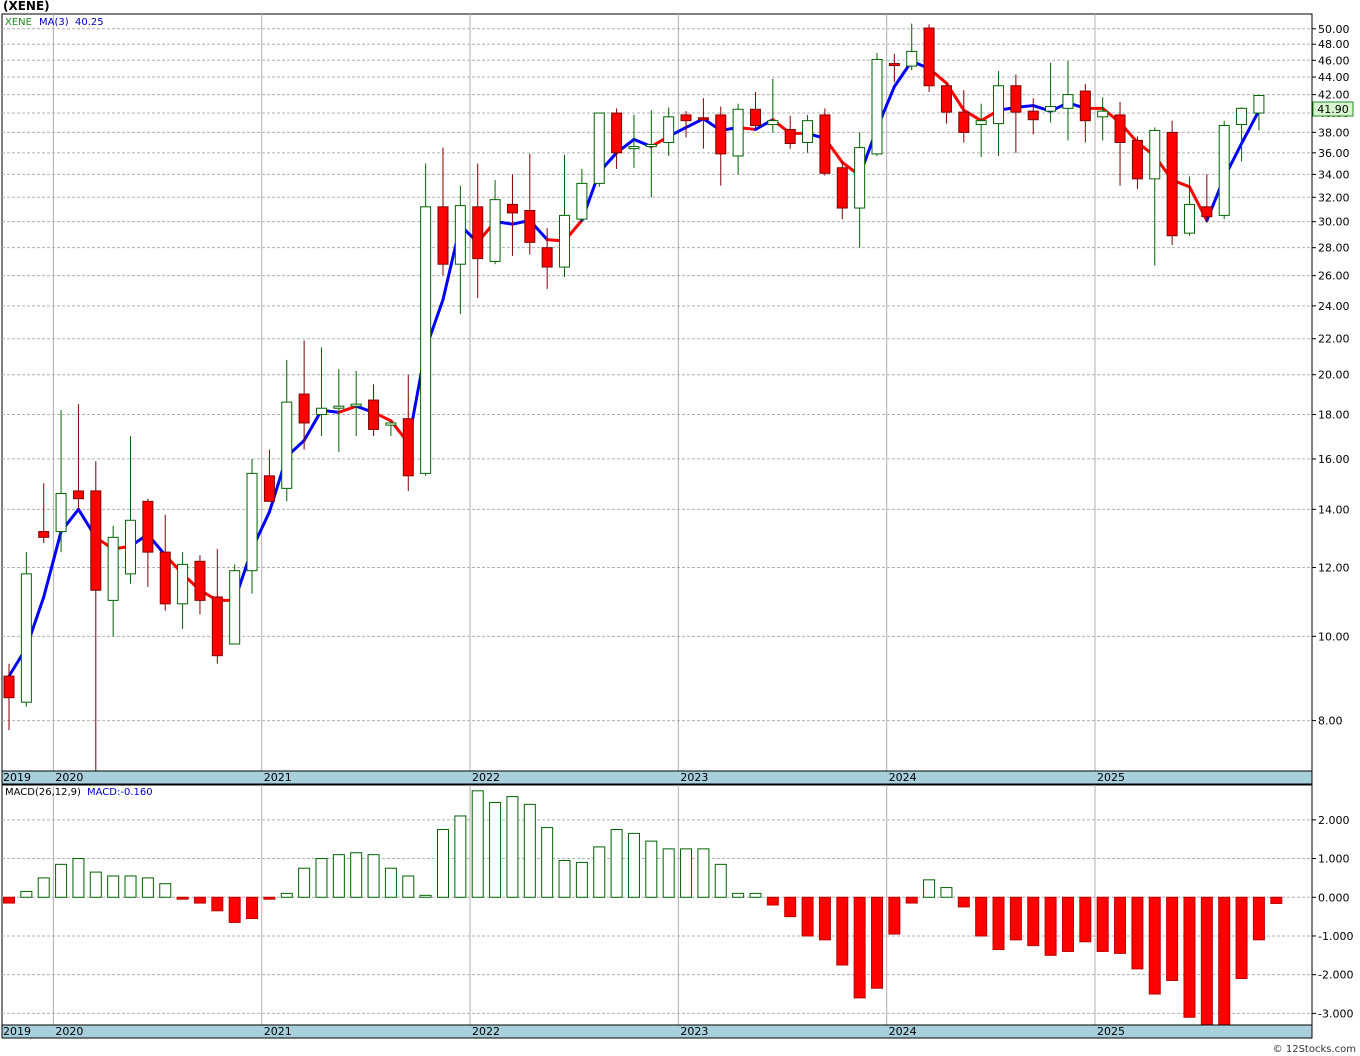 The image size is (1360, 1056). What do you see at coordinates (657, 1031) in the screenshot?
I see `macd-date-axis-band` at bounding box center [657, 1031].